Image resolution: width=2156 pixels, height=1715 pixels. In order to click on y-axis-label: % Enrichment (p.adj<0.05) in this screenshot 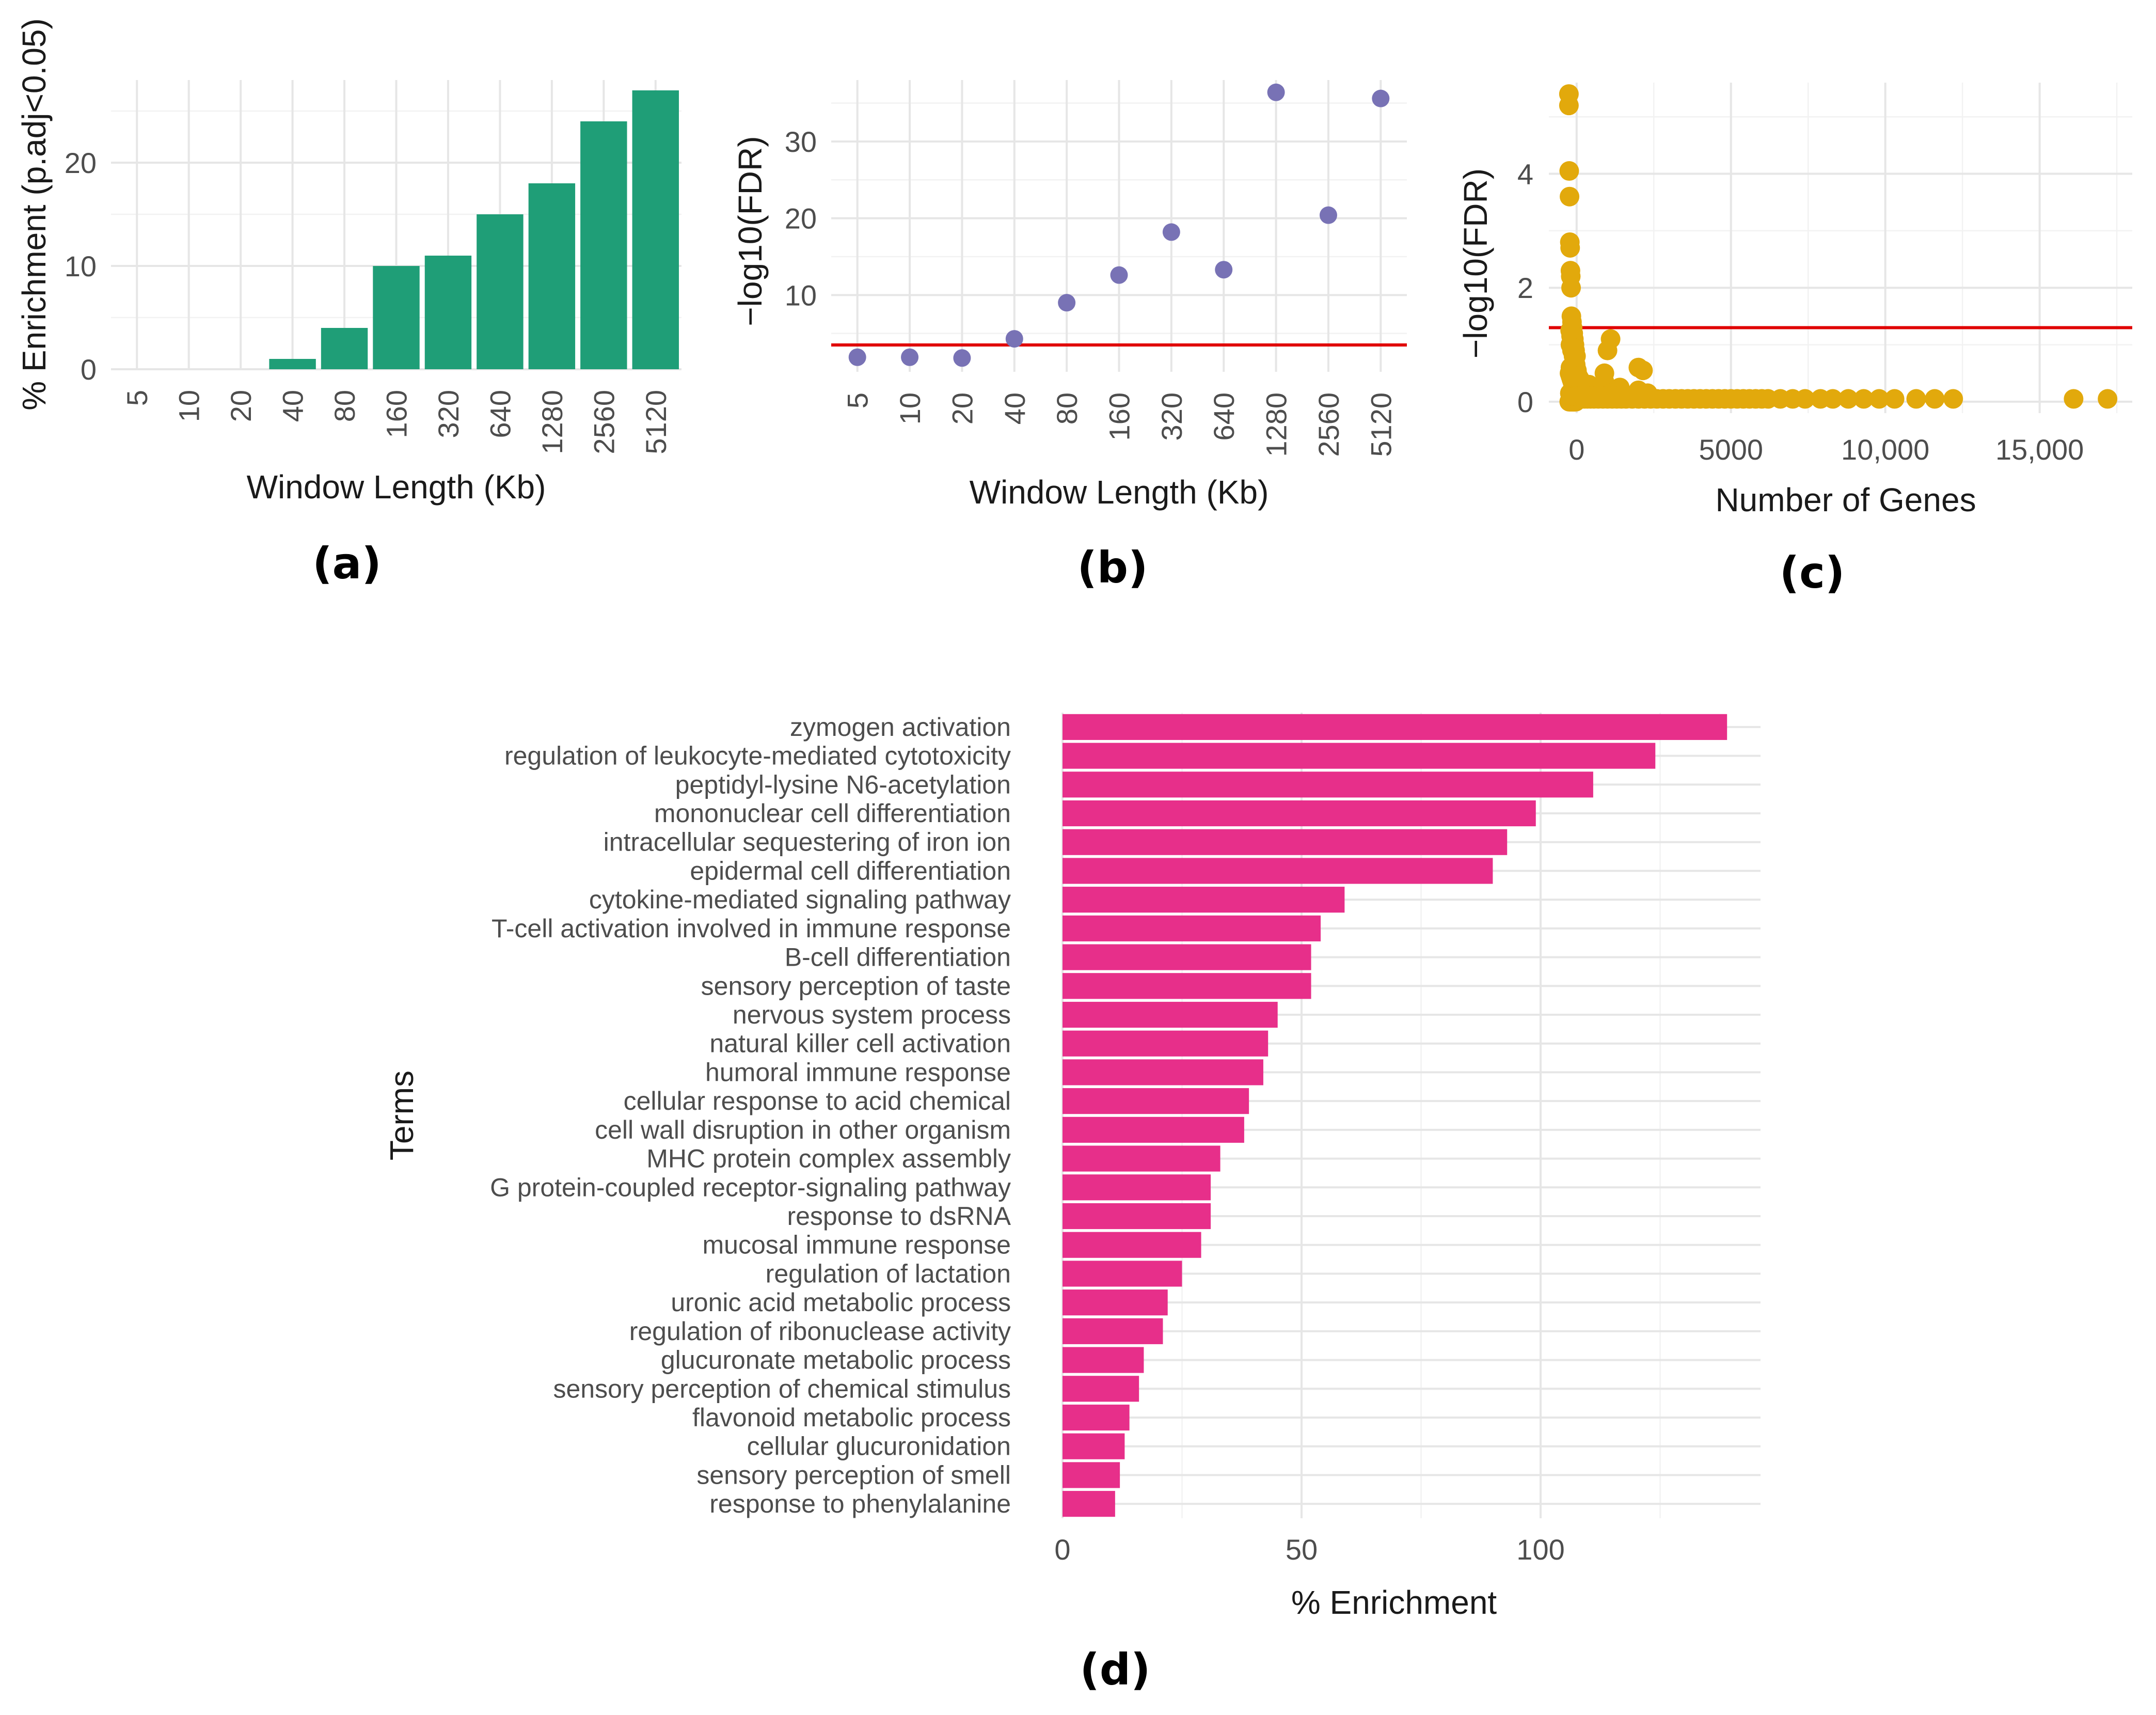, I will do `click(34, 214)`.